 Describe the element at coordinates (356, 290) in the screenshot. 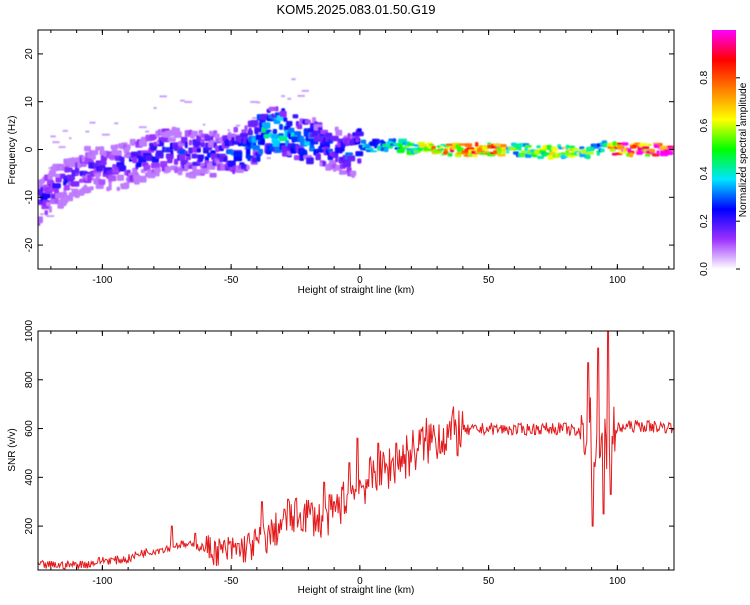

I see `spectrogram-x-axis-label: Height of straight line (km)` at that location.